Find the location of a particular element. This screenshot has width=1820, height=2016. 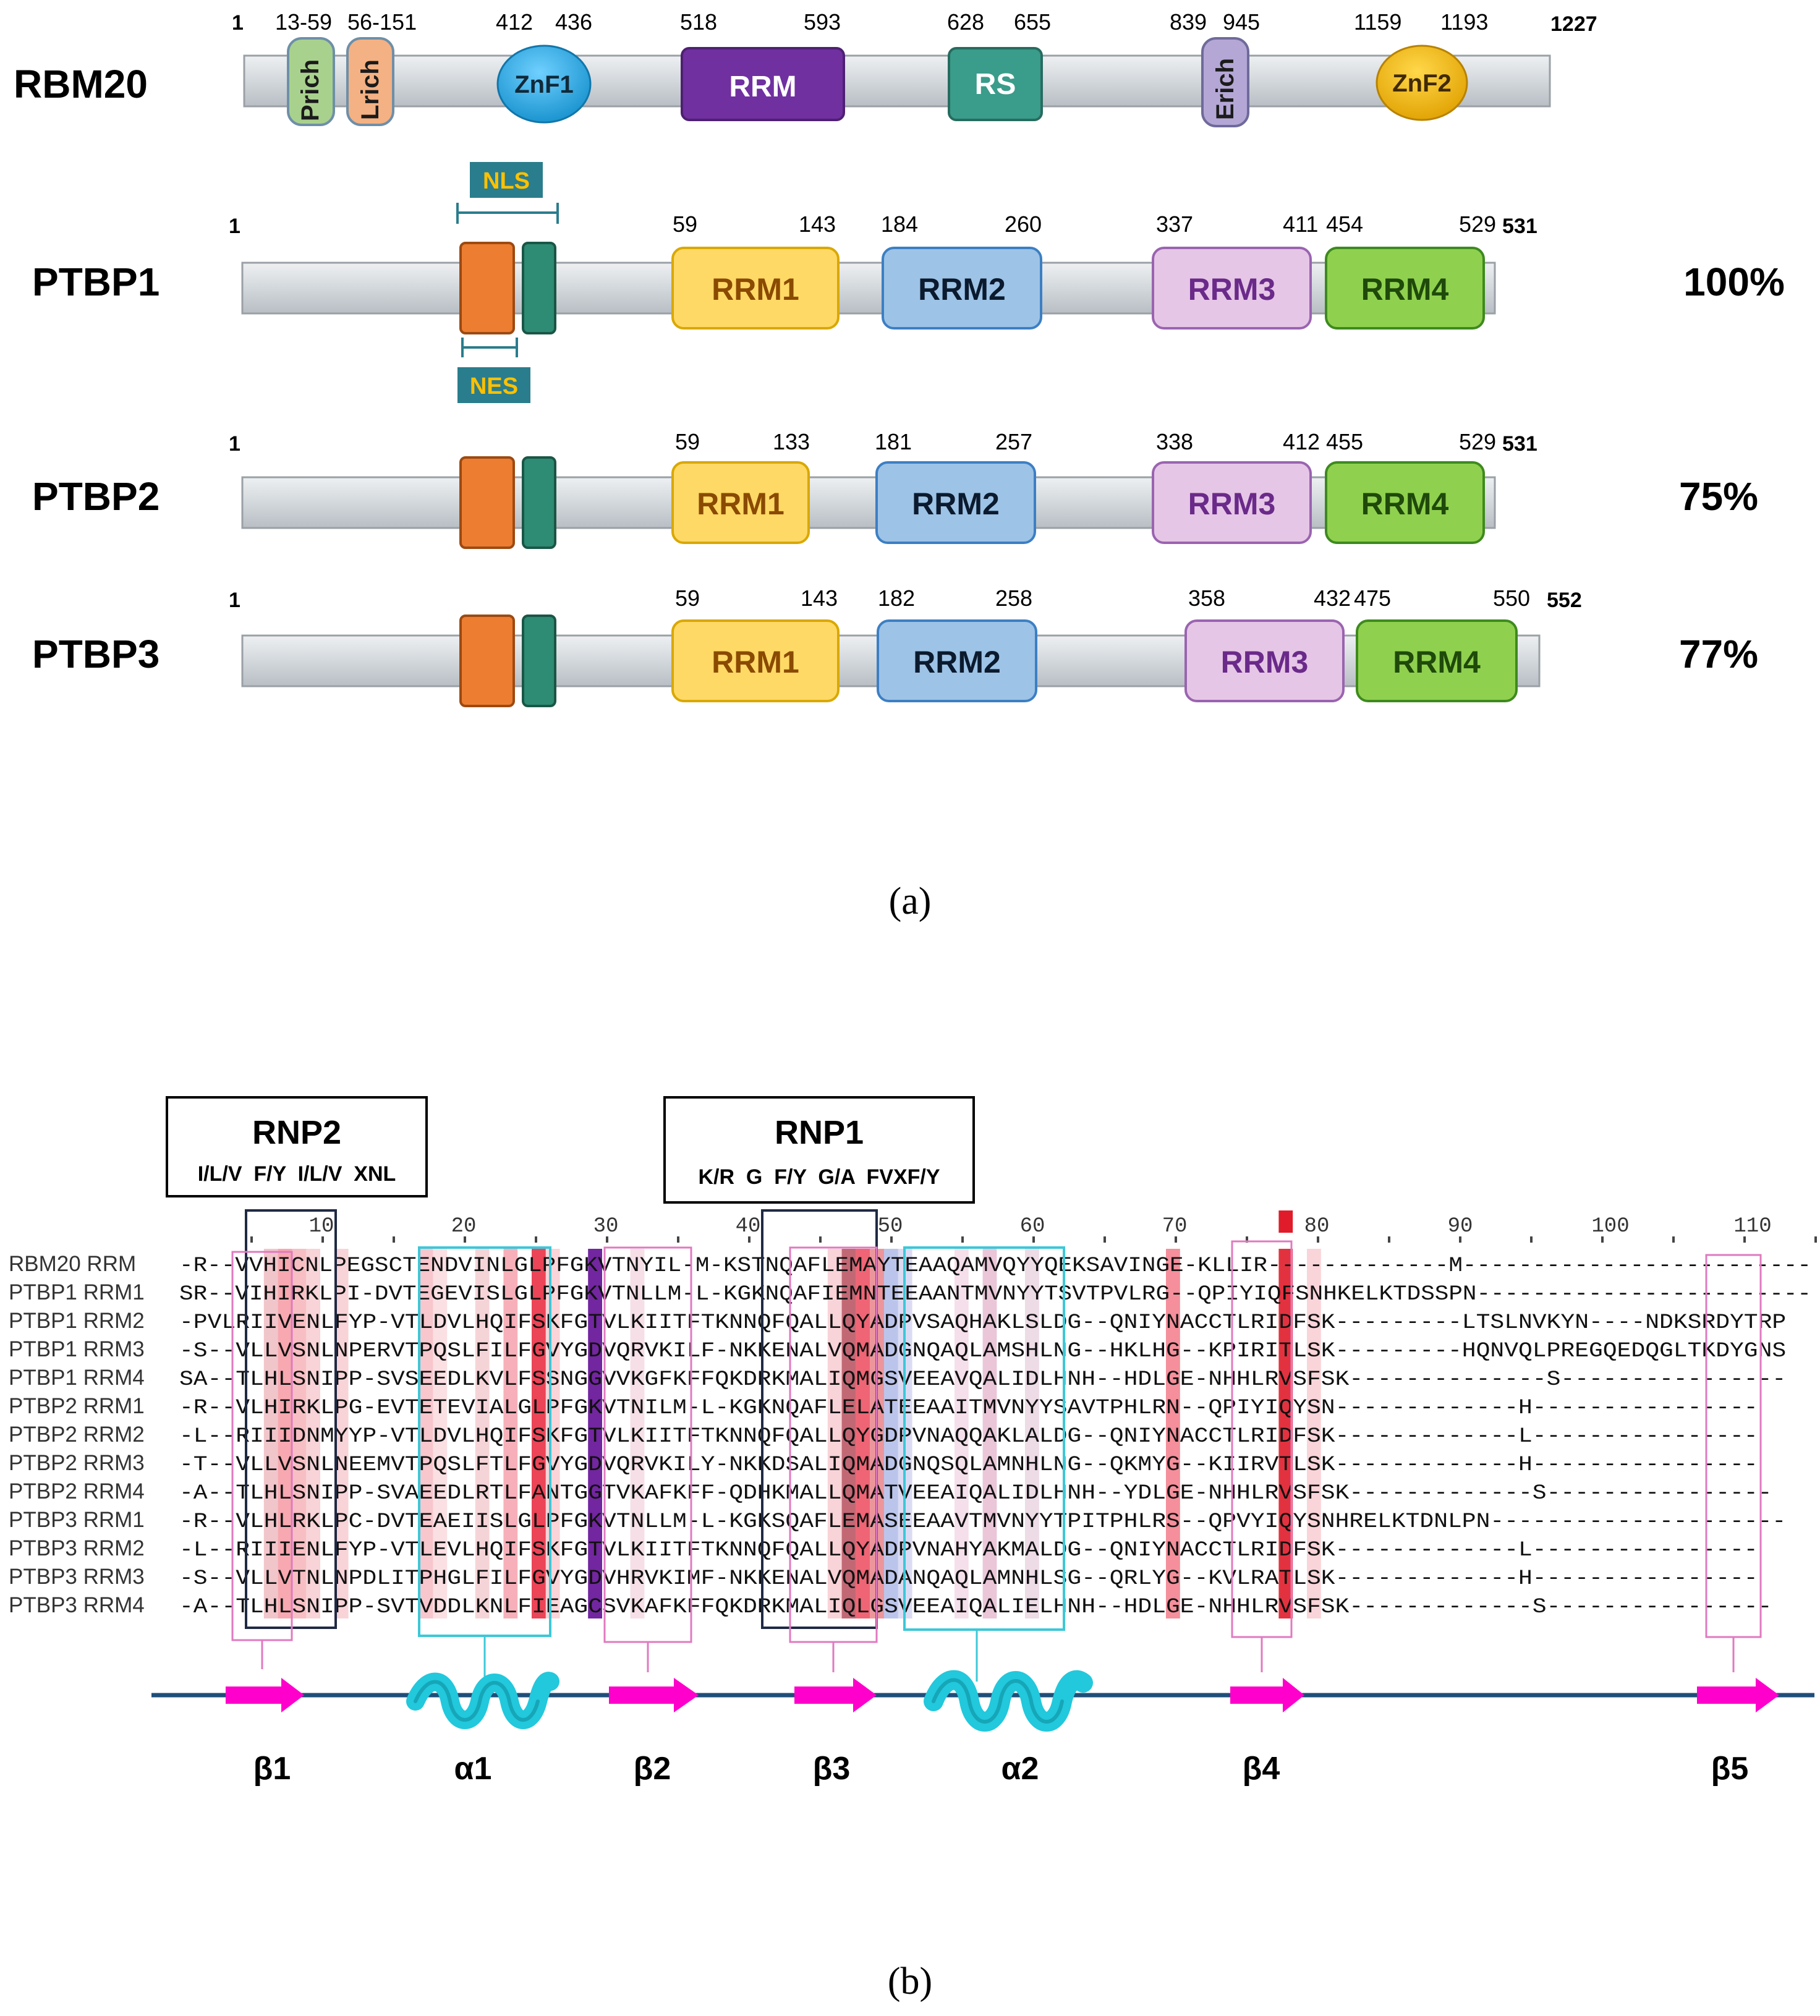

secondary-structure-cartoon is located at coordinates (983, 1701).